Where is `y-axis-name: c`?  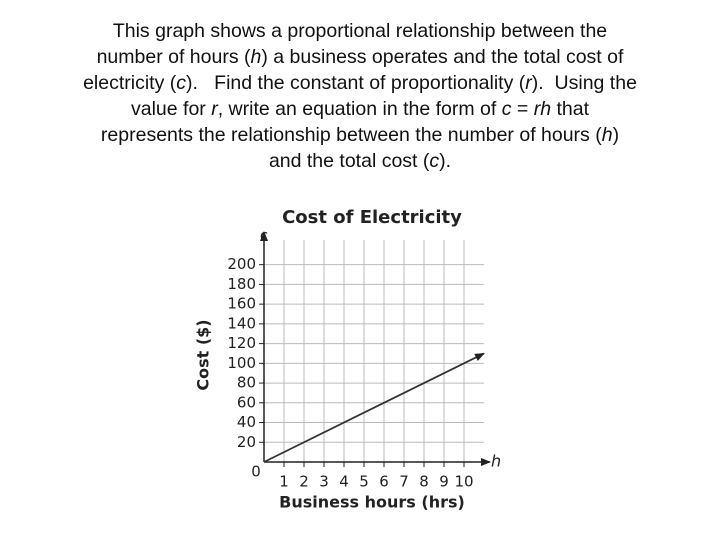
y-axis-name: c is located at coordinates (264, 236).